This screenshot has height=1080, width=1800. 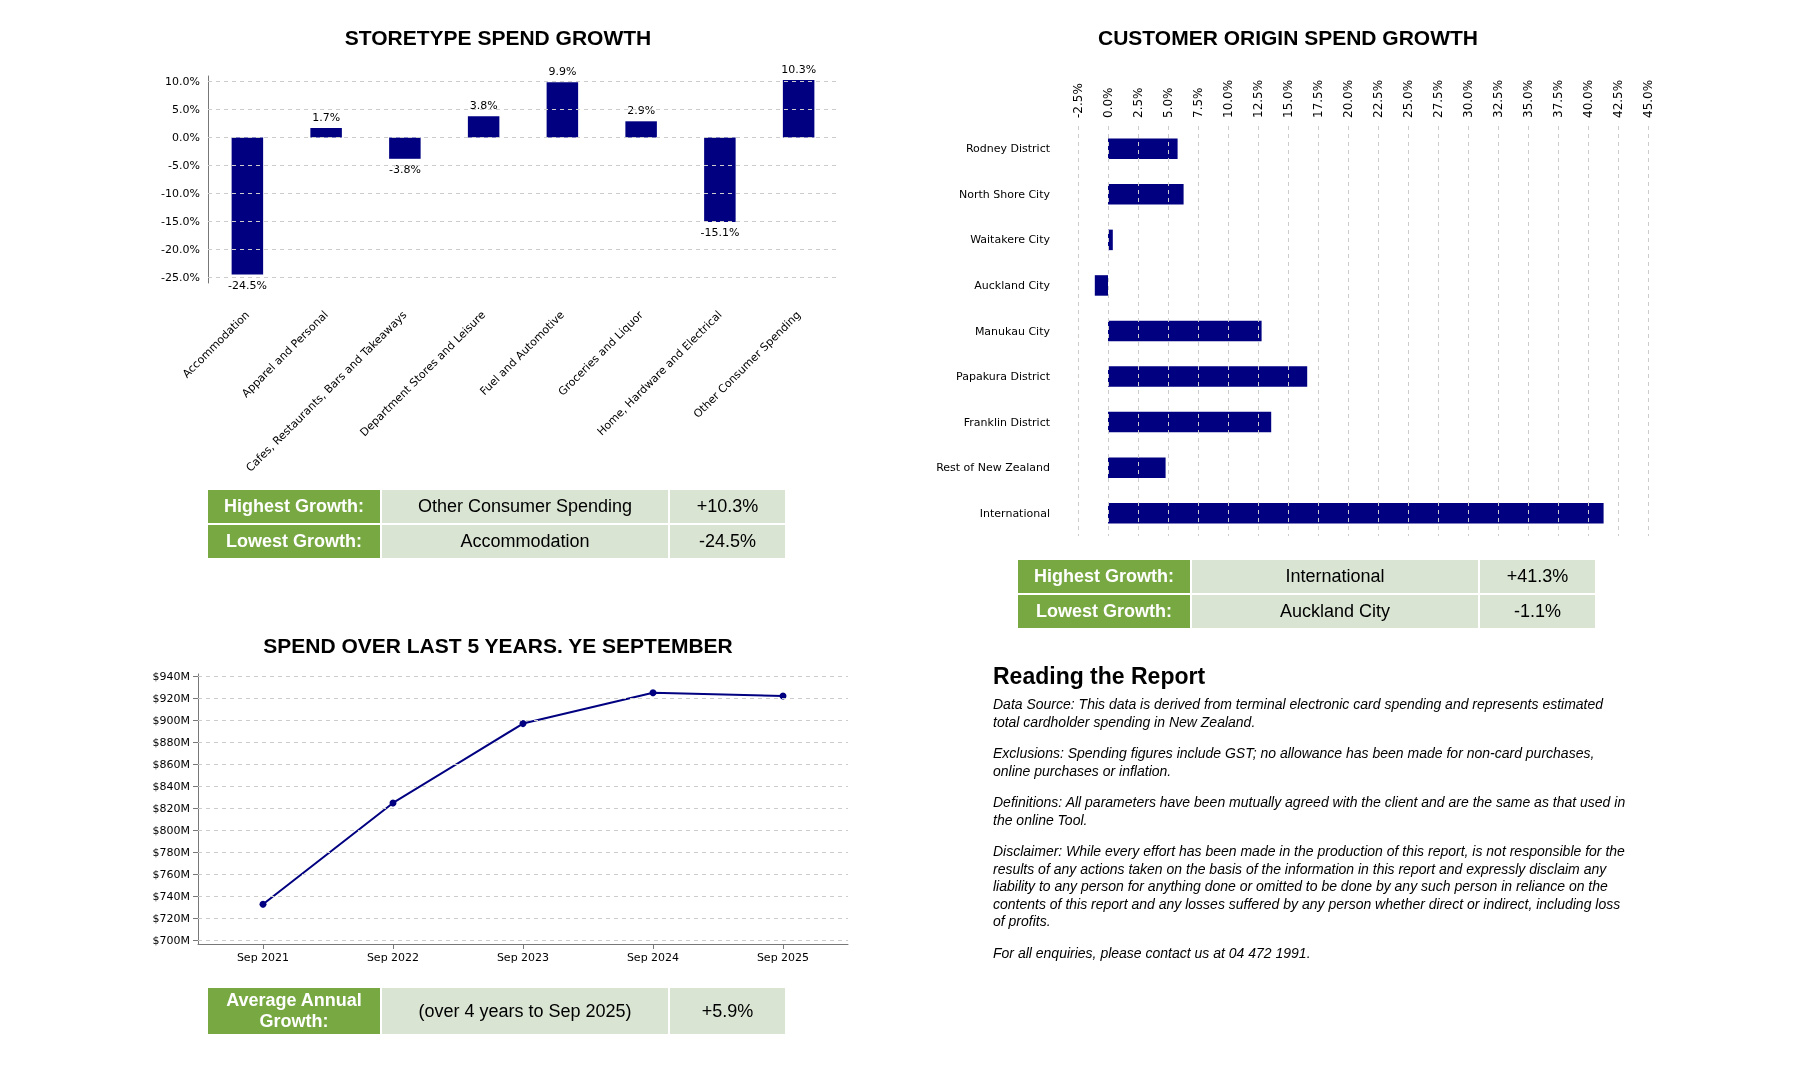 What do you see at coordinates (171, 875) in the screenshot?
I see `y-tick-label: $760M` at bounding box center [171, 875].